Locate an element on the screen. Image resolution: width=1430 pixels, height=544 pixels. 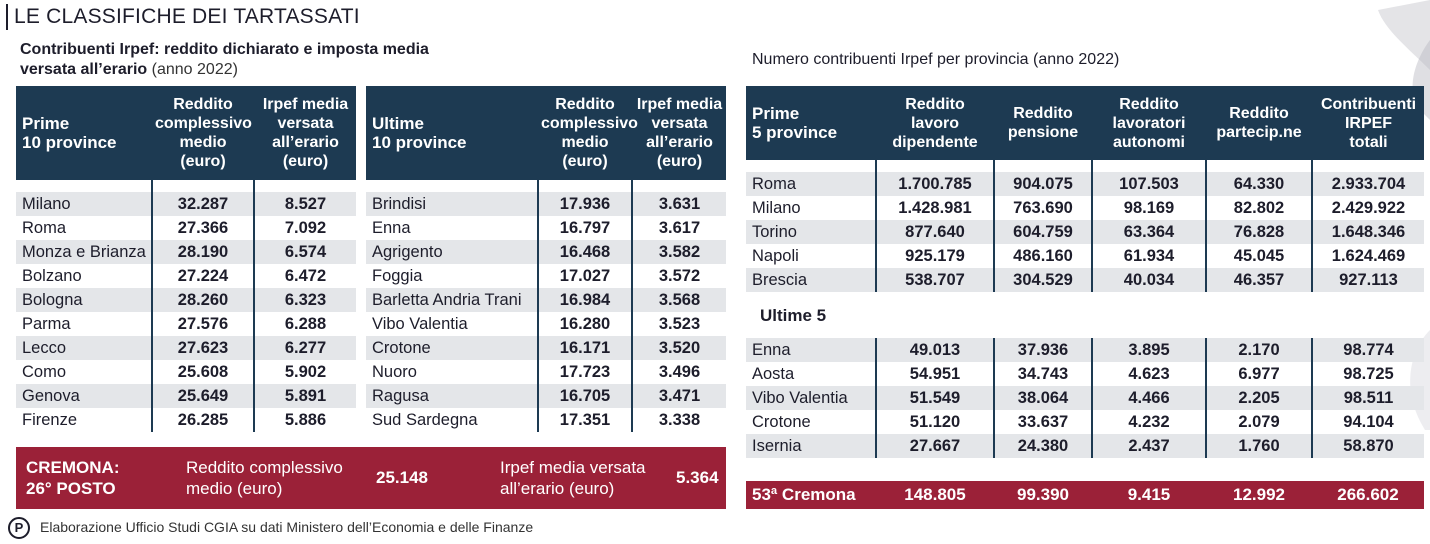
table-cell: 1.760 is located at coordinates (1258, 446).